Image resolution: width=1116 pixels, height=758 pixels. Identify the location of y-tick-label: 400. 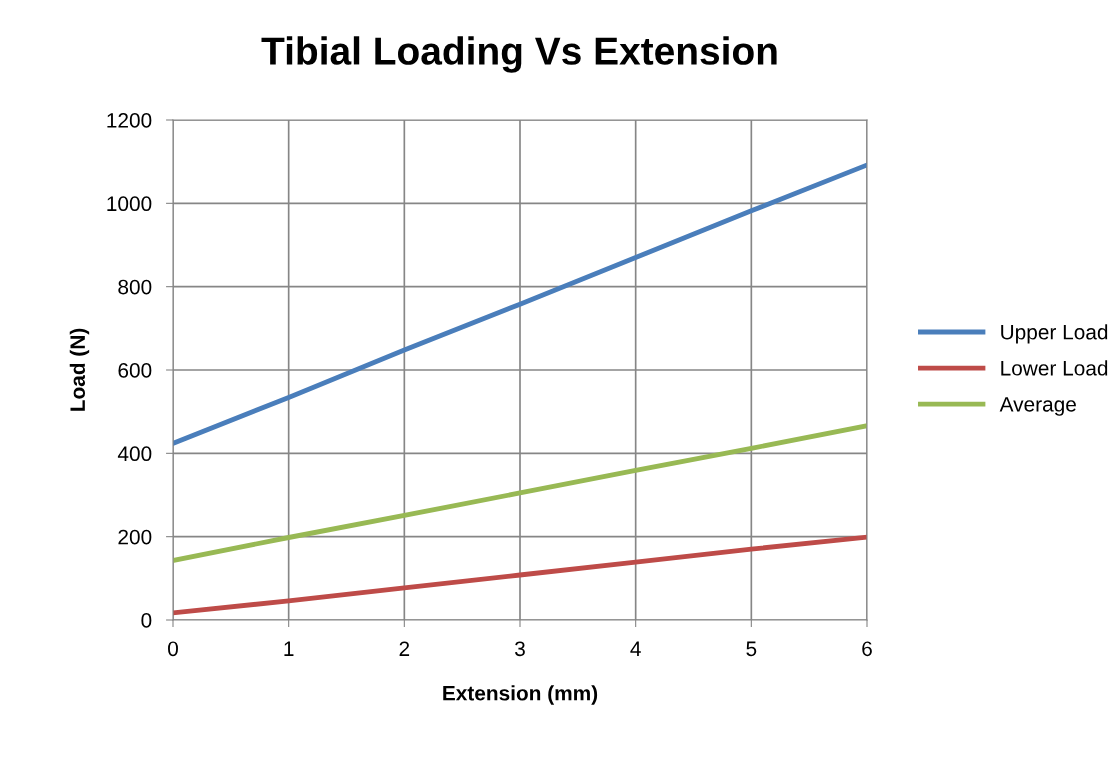
(134, 454).